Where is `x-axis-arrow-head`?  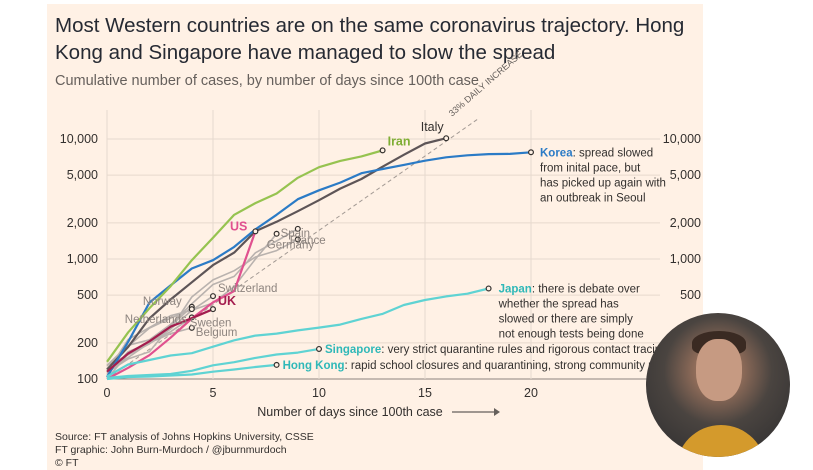 x-axis-arrow-head is located at coordinates (497, 412).